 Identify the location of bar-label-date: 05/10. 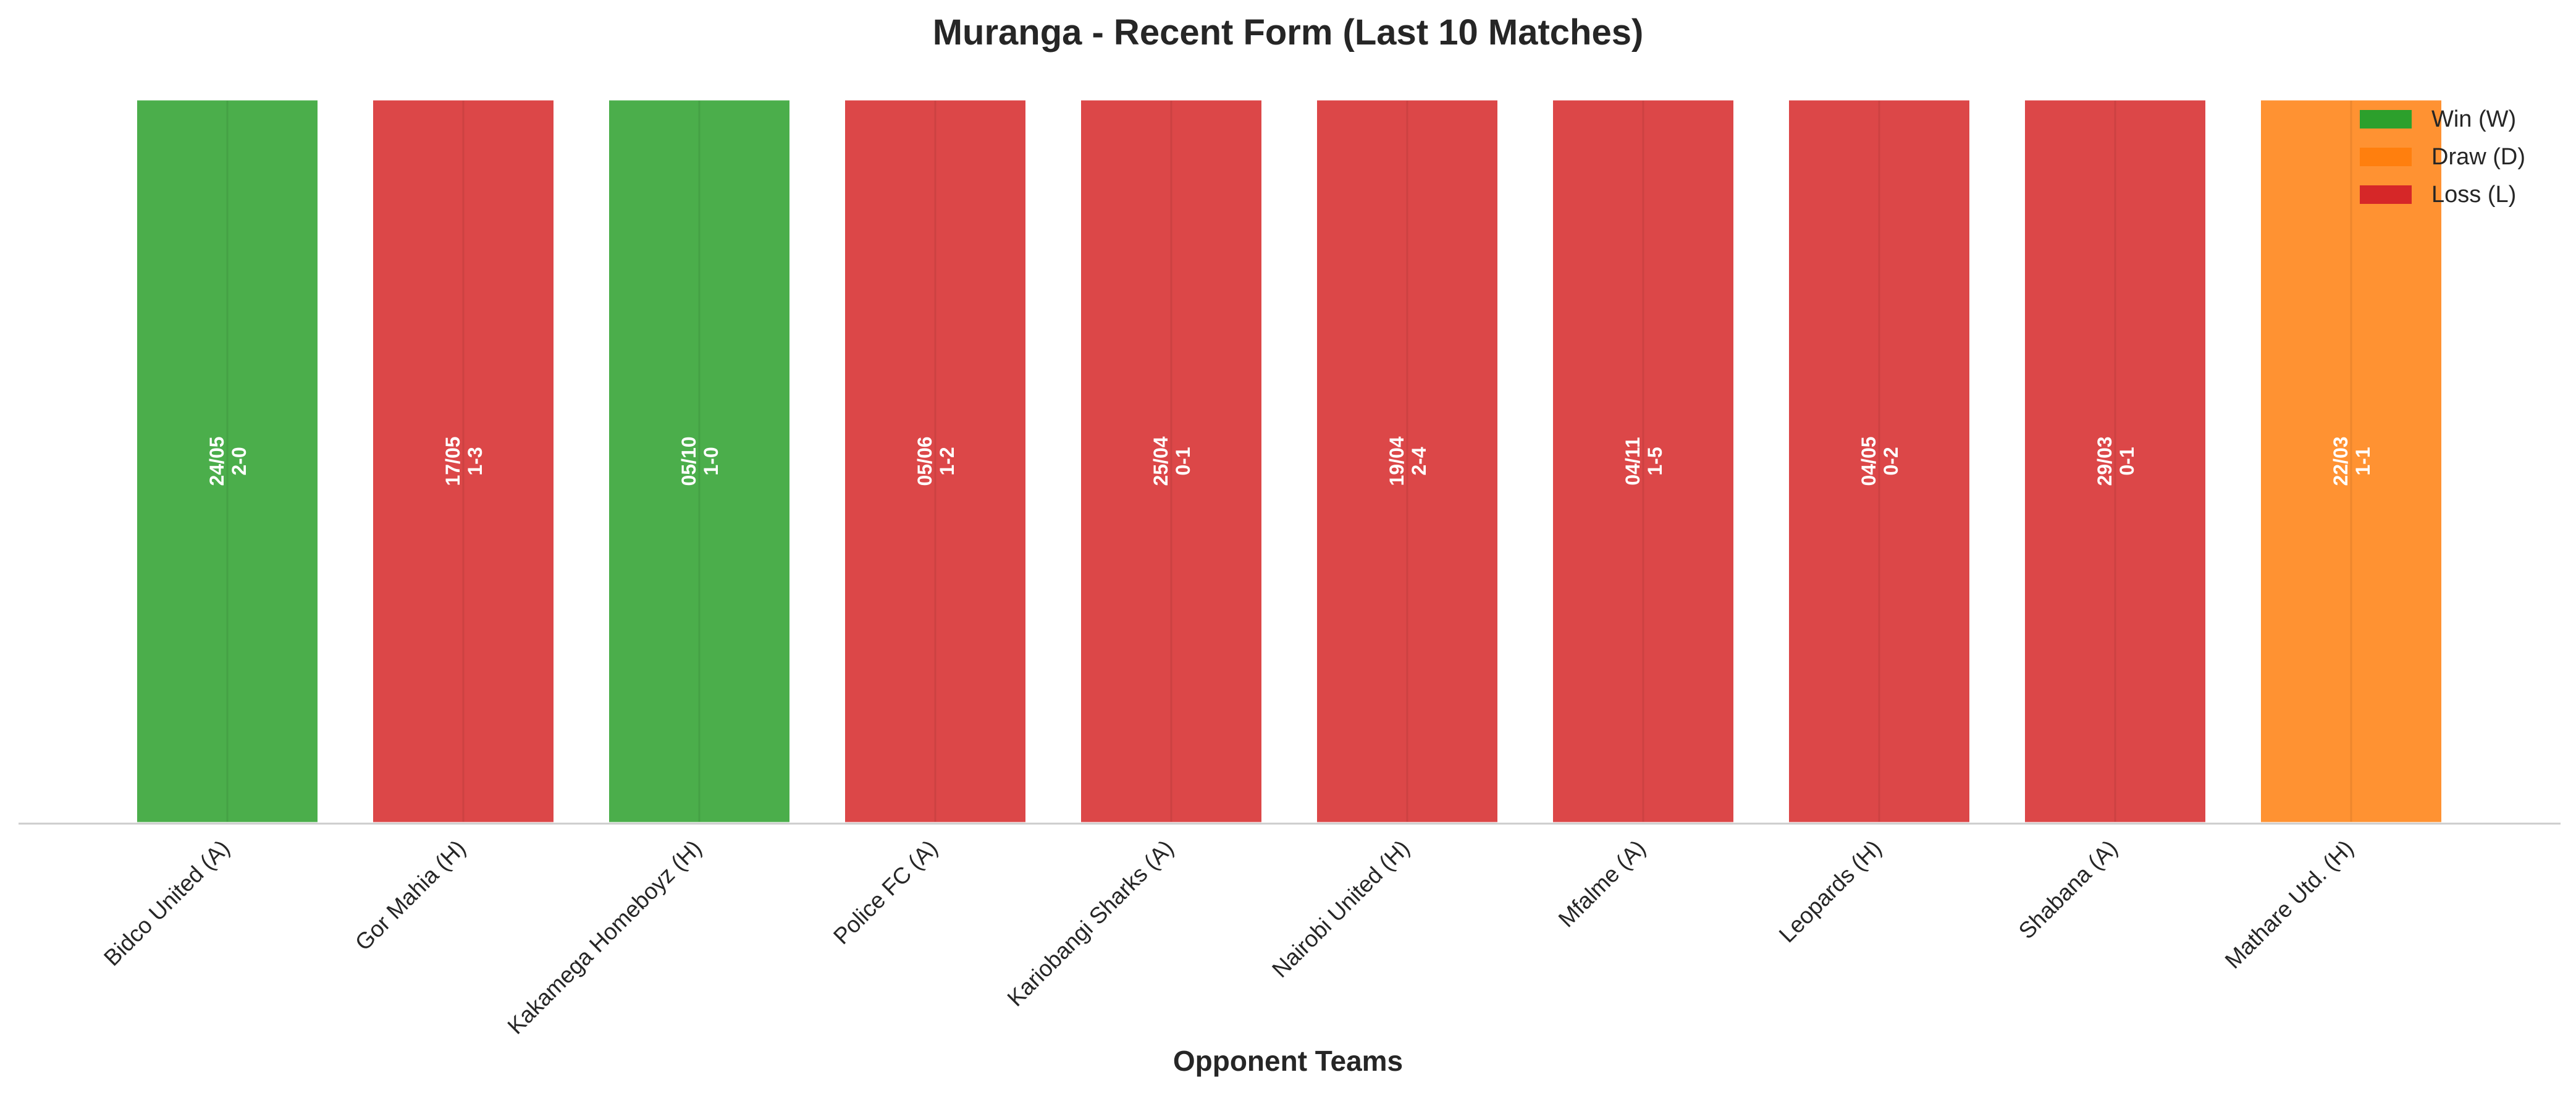
(689, 461).